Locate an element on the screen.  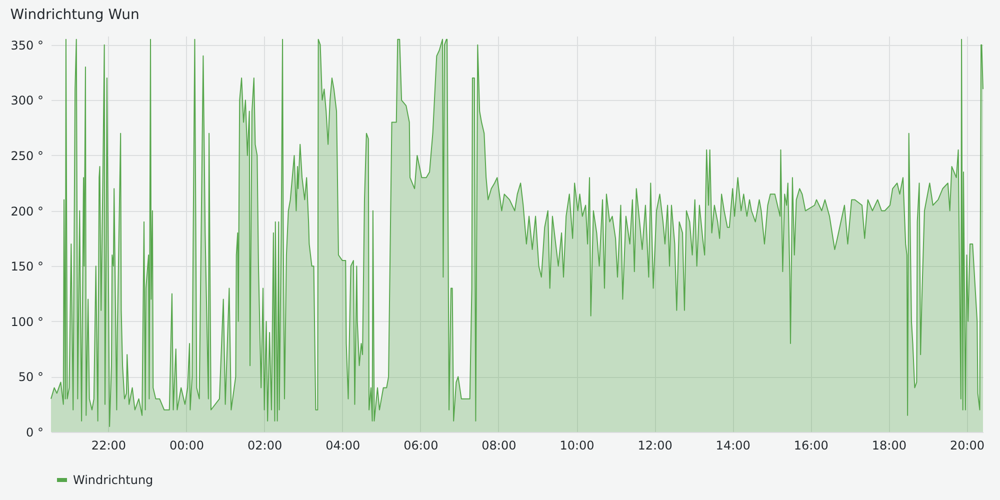
x-tick-label: 22:00 is located at coordinates (108, 445).